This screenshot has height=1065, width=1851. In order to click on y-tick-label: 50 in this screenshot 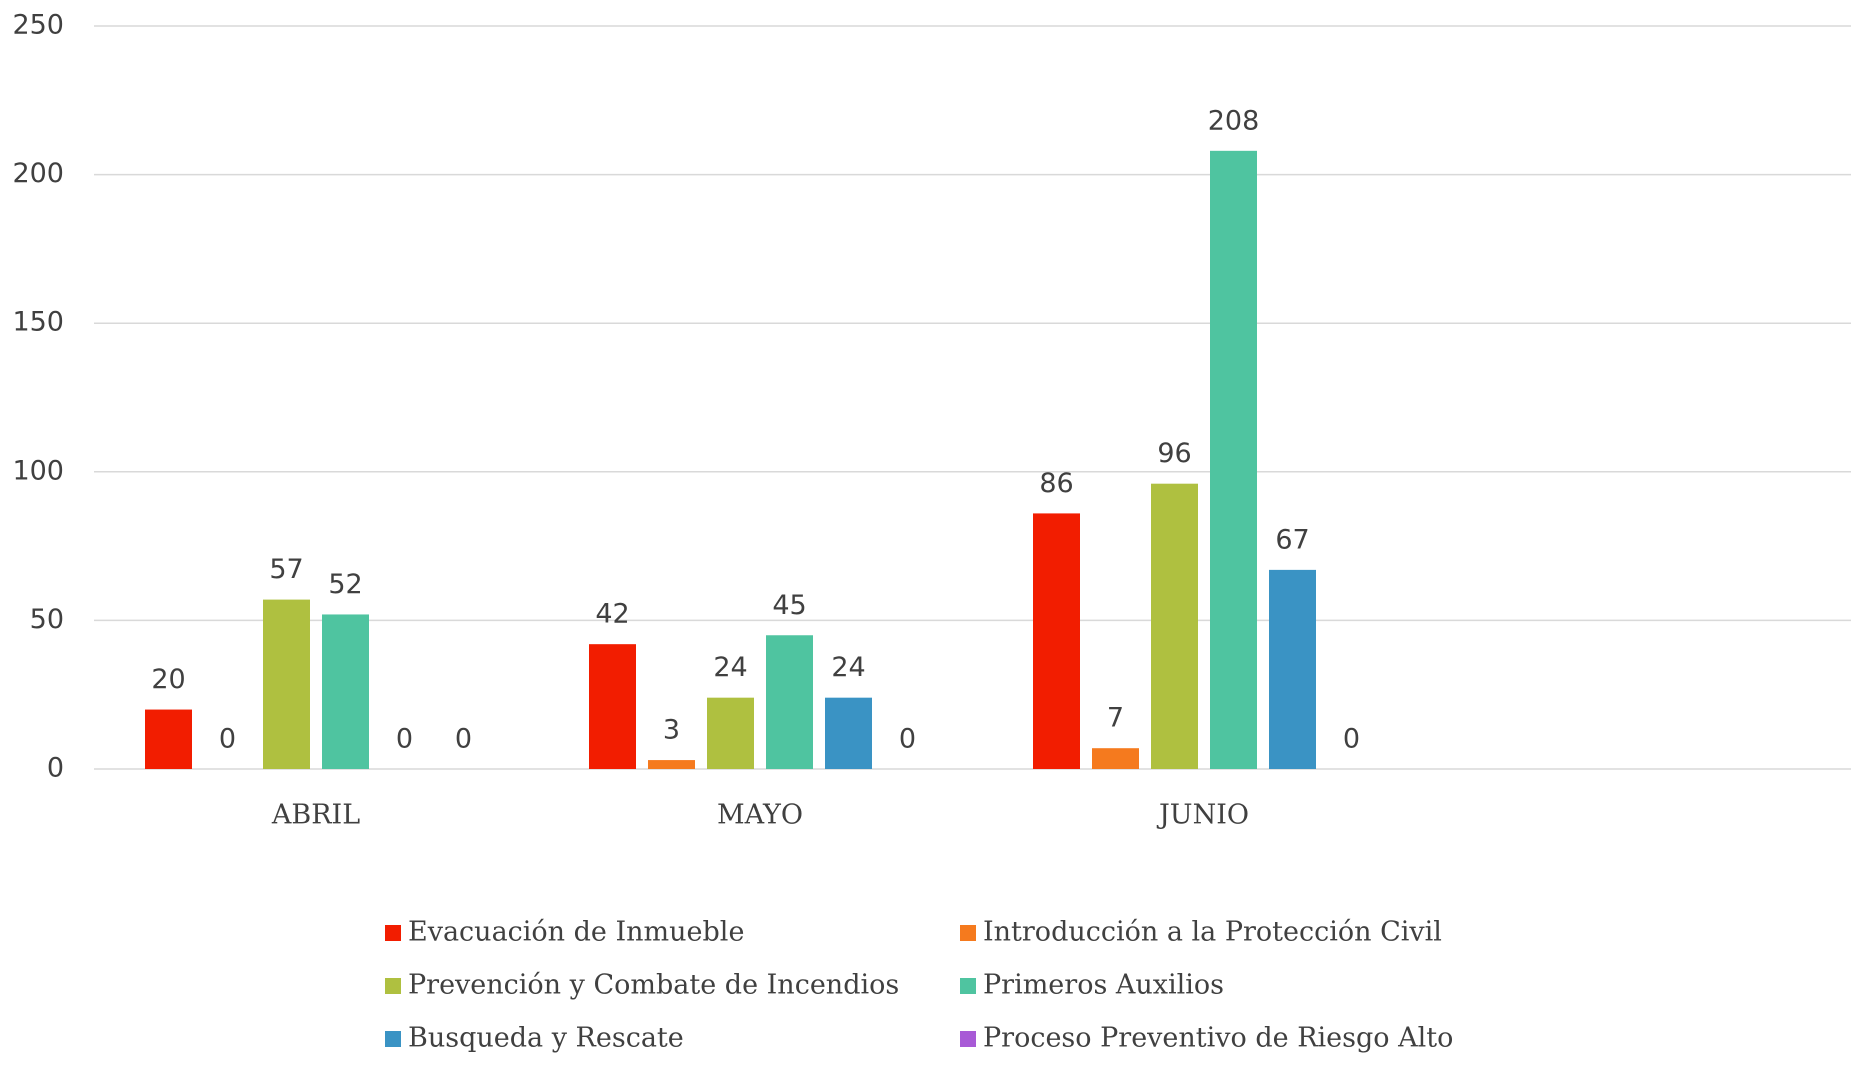, I will do `click(47, 619)`.